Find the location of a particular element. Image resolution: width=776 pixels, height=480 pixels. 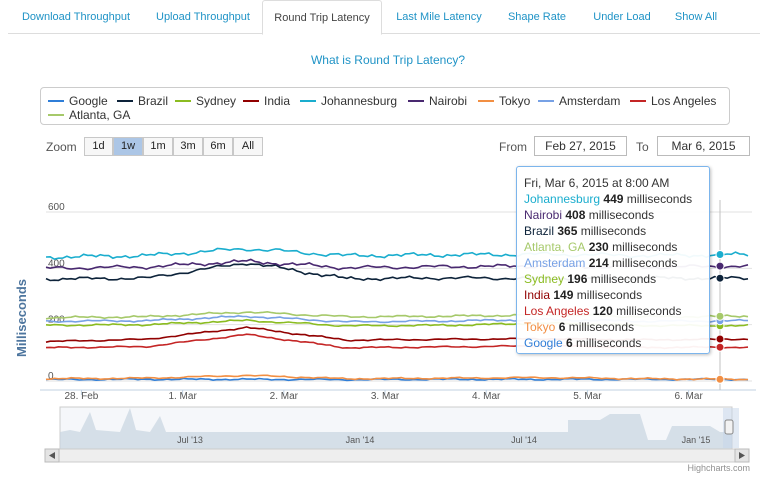

series-line-tokyo is located at coordinates (397, 377).